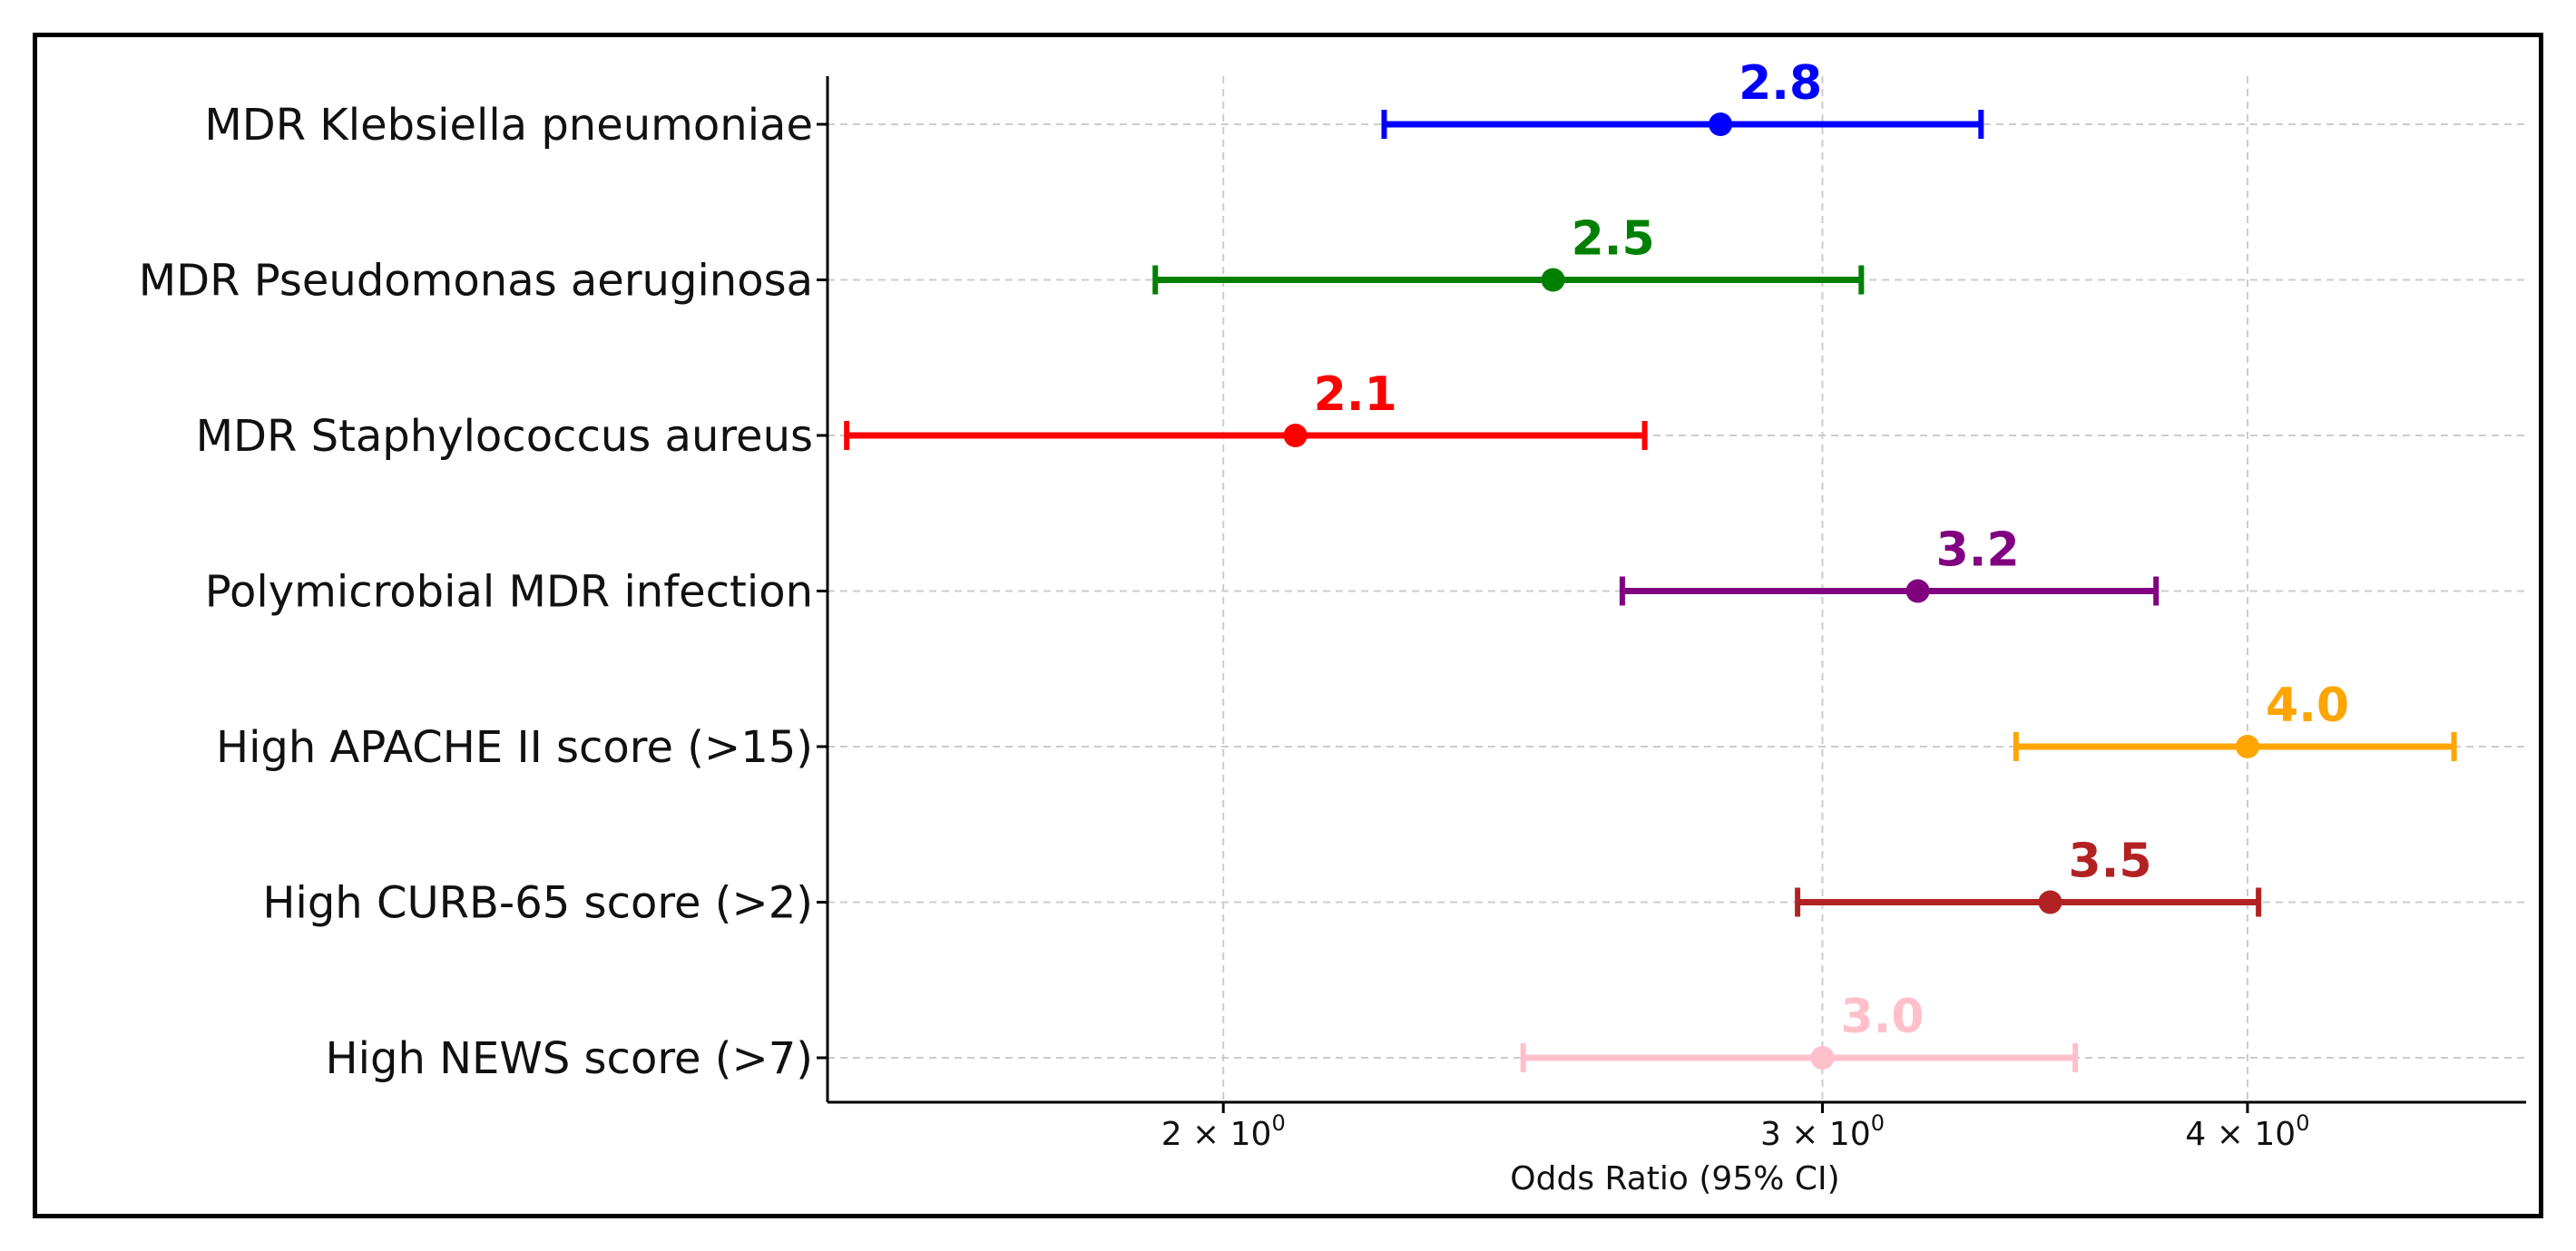 The width and height of the screenshot is (2576, 1251). Describe the element at coordinates (1780, 83) in the screenshot. I see `odds-ratio-label: 2.8` at that location.